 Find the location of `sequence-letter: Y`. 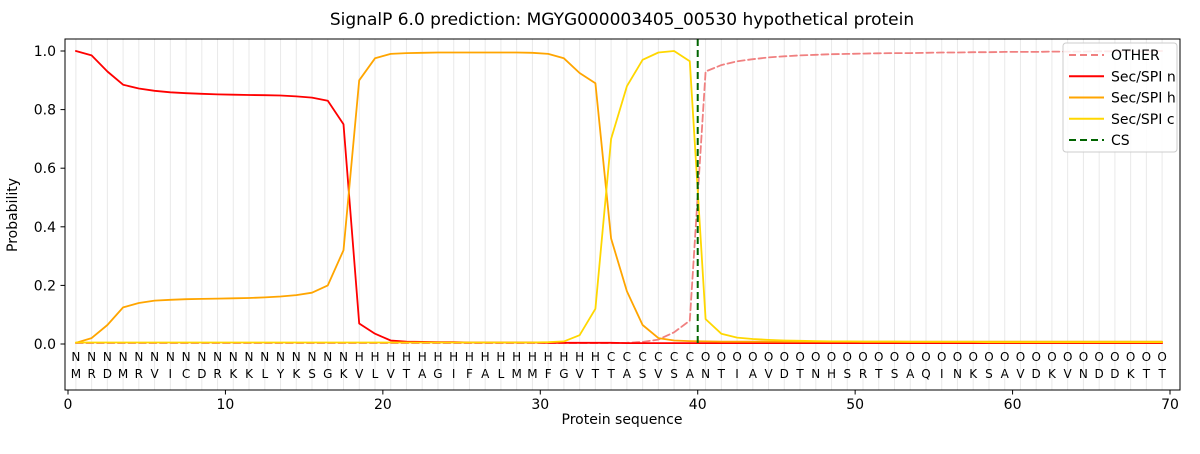

sequence-letter: Y is located at coordinates (280, 374).